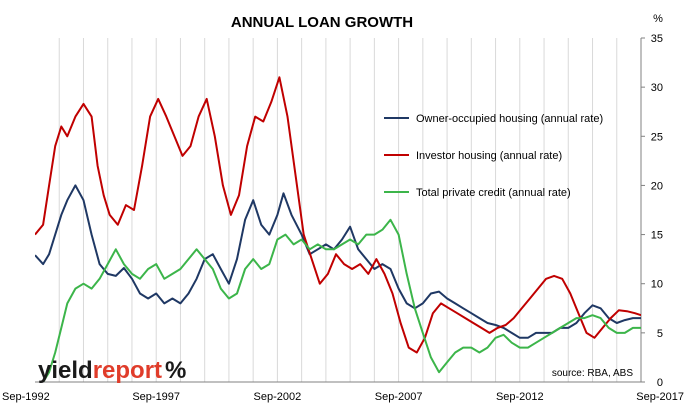 This screenshot has height=409, width=687. What do you see at coordinates (660, 334) in the screenshot?
I see `y-tick-label: 5` at bounding box center [660, 334].